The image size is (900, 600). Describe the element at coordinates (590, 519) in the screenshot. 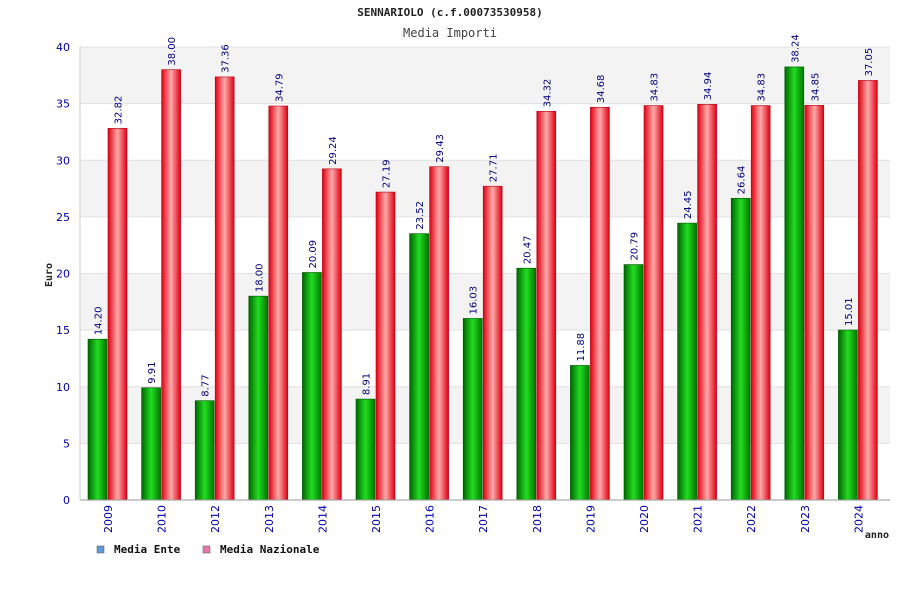

I see `x-tick-label: 2019` at that location.